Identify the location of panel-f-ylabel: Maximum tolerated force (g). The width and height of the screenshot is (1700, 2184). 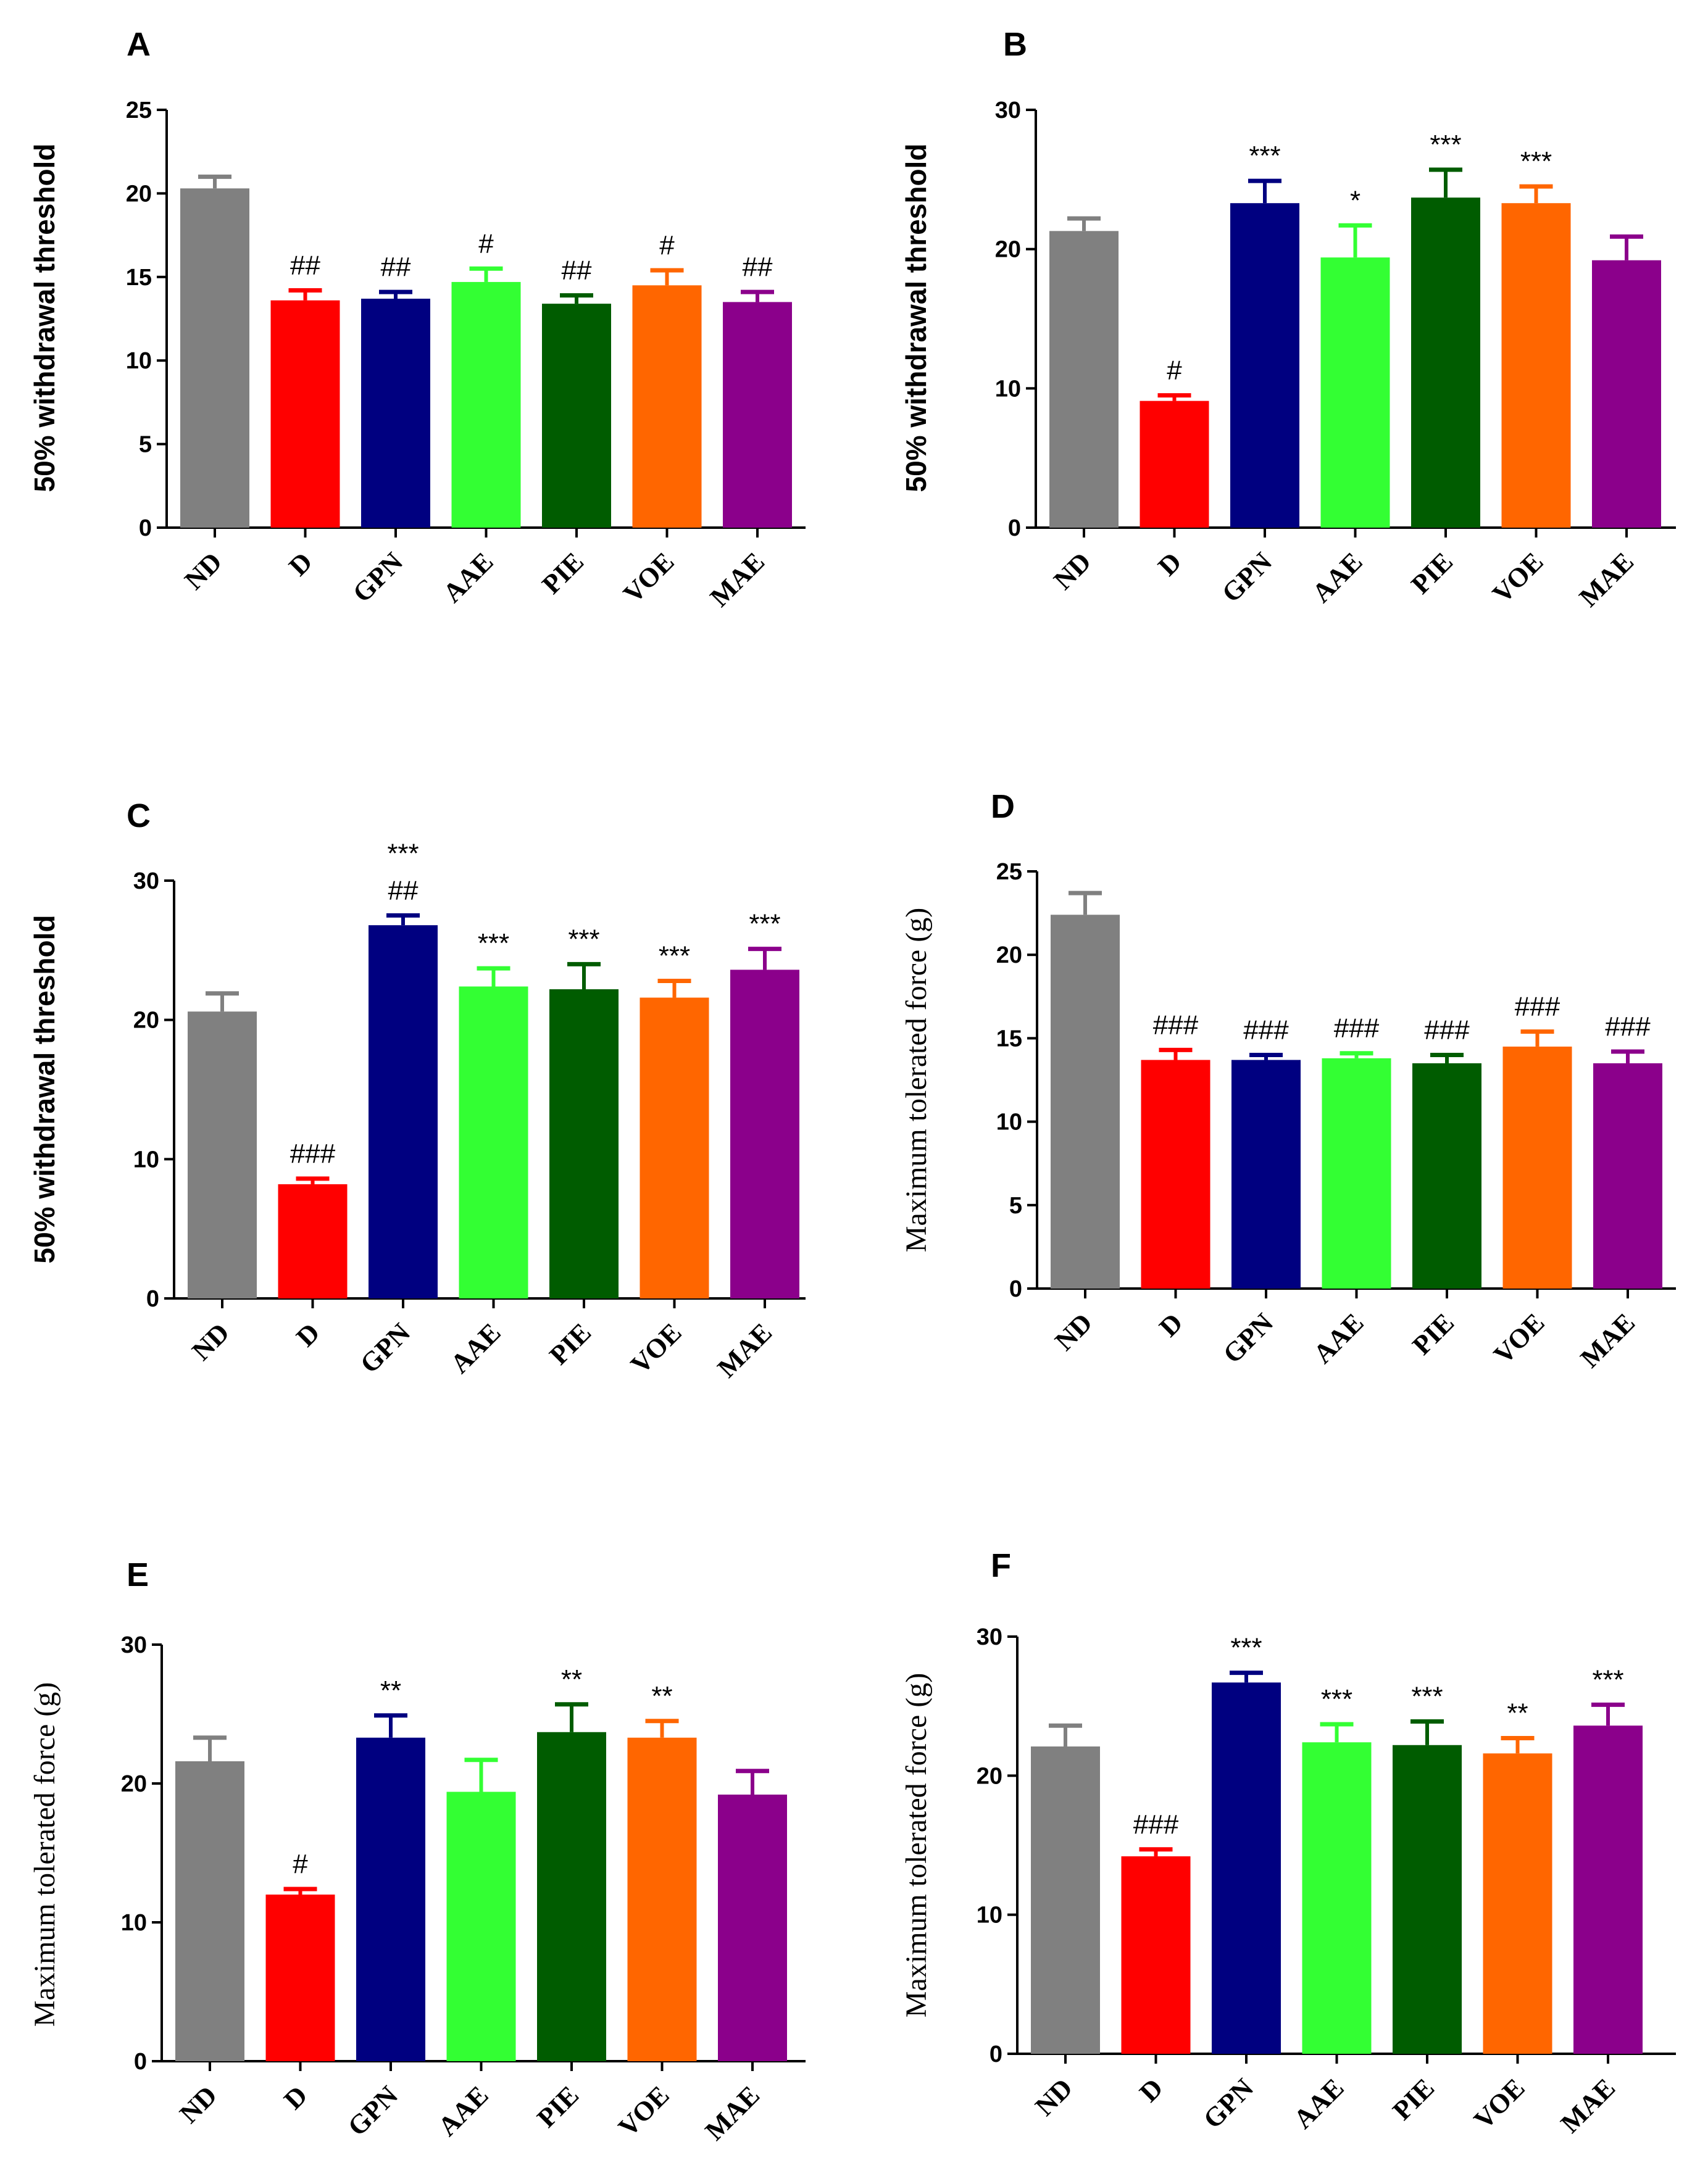
(916, 1845).